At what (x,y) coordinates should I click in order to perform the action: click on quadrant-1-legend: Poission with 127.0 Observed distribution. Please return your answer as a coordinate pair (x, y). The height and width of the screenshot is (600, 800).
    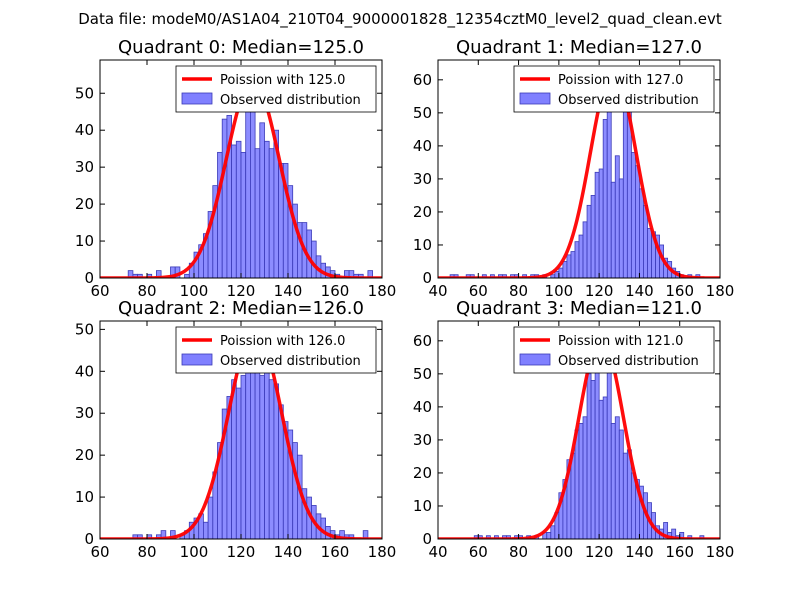
    Looking at the image, I should click on (614, 89).